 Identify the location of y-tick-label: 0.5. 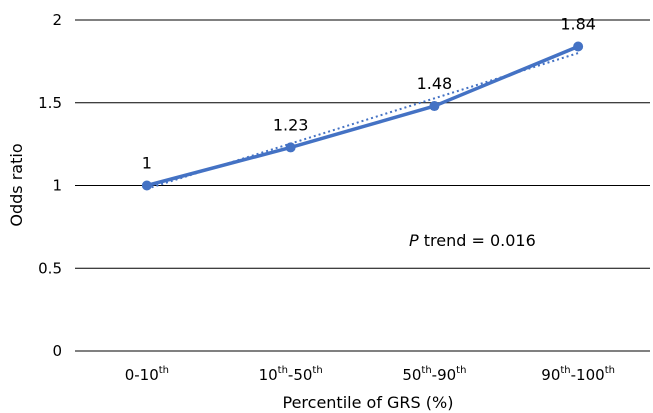
(50, 268).